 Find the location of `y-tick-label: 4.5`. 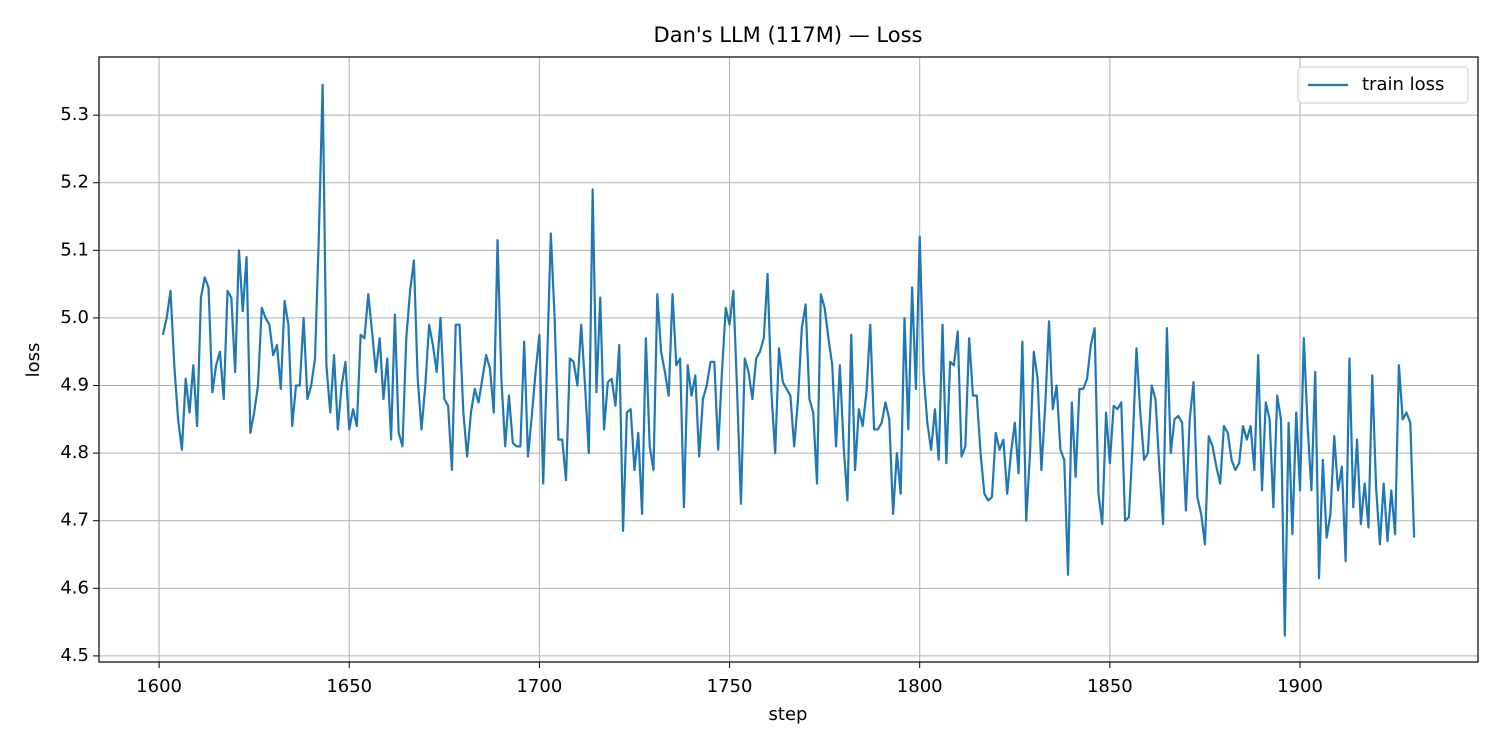

y-tick-label: 4.5 is located at coordinates (74, 655).